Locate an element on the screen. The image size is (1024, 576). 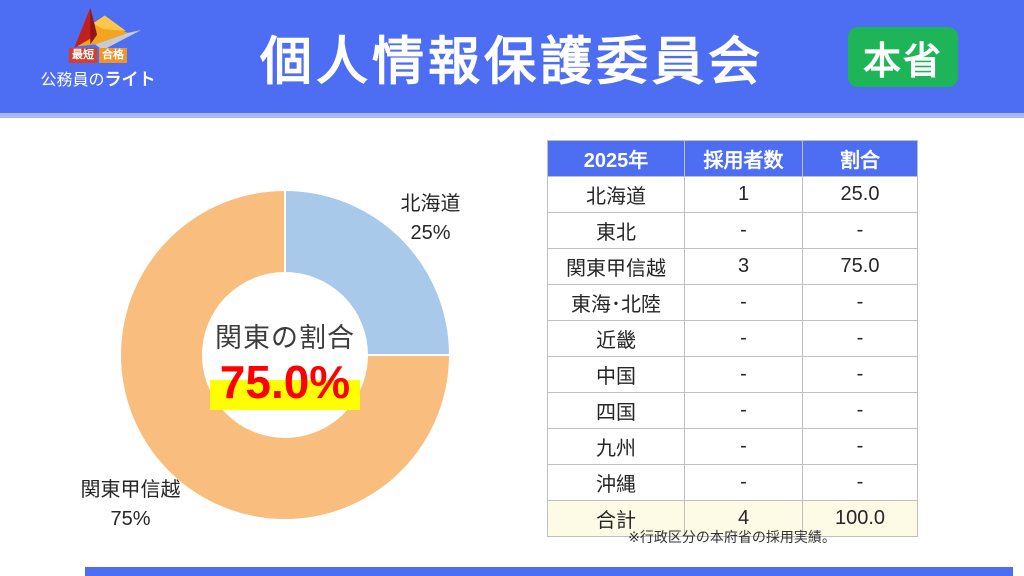
slice-label-name: 北海道 is located at coordinates (430, 204).